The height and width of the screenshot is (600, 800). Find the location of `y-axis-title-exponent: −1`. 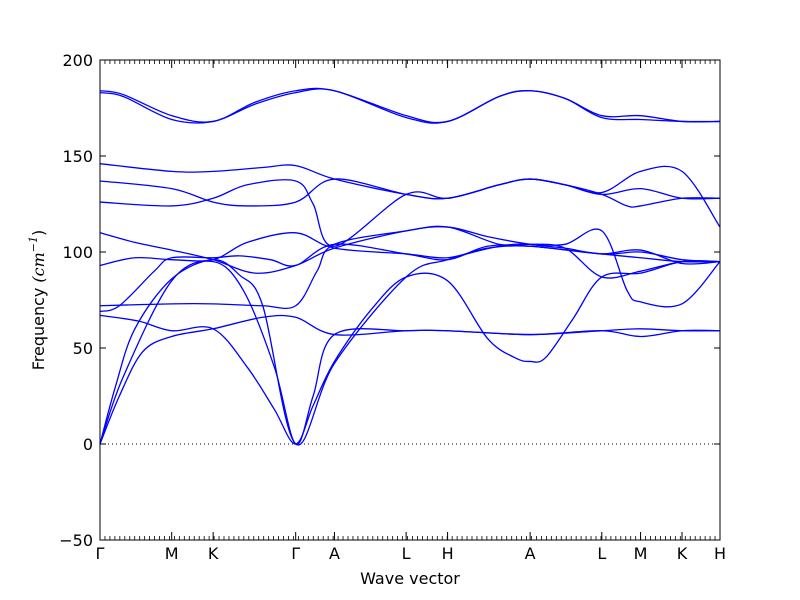

y-axis-title-exponent: −1 is located at coordinates (33, 244).